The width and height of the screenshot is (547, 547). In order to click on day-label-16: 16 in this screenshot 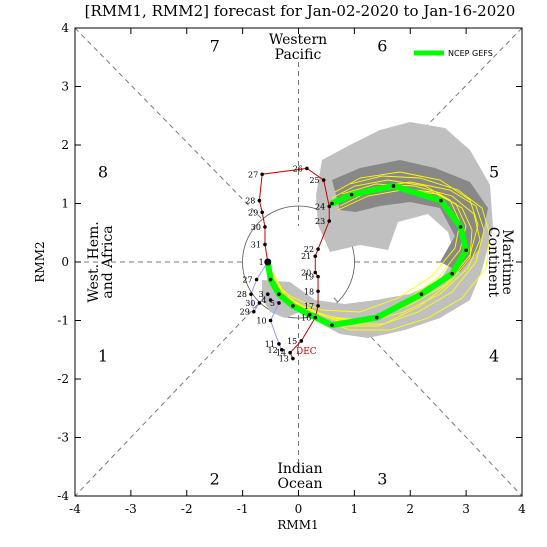, I will do `click(306, 318)`.